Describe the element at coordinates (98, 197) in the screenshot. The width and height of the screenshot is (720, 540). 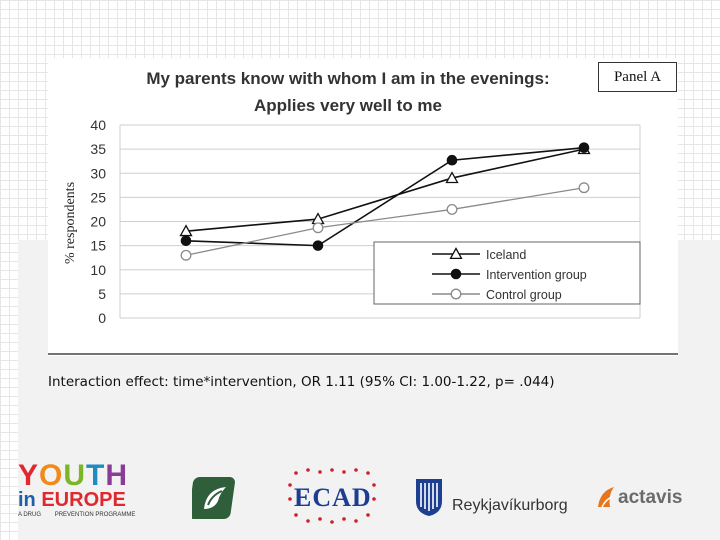
I see `y-tick-label: 25` at that location.